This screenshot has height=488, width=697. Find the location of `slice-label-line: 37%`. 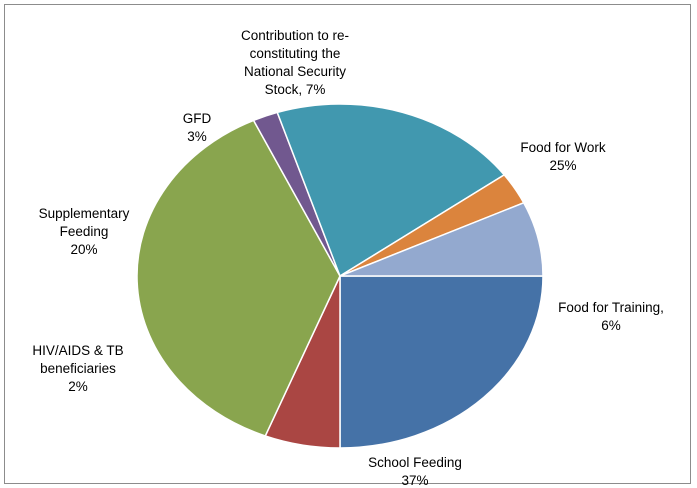

slice-label-line: 37% is located at coordinates (414, 480).